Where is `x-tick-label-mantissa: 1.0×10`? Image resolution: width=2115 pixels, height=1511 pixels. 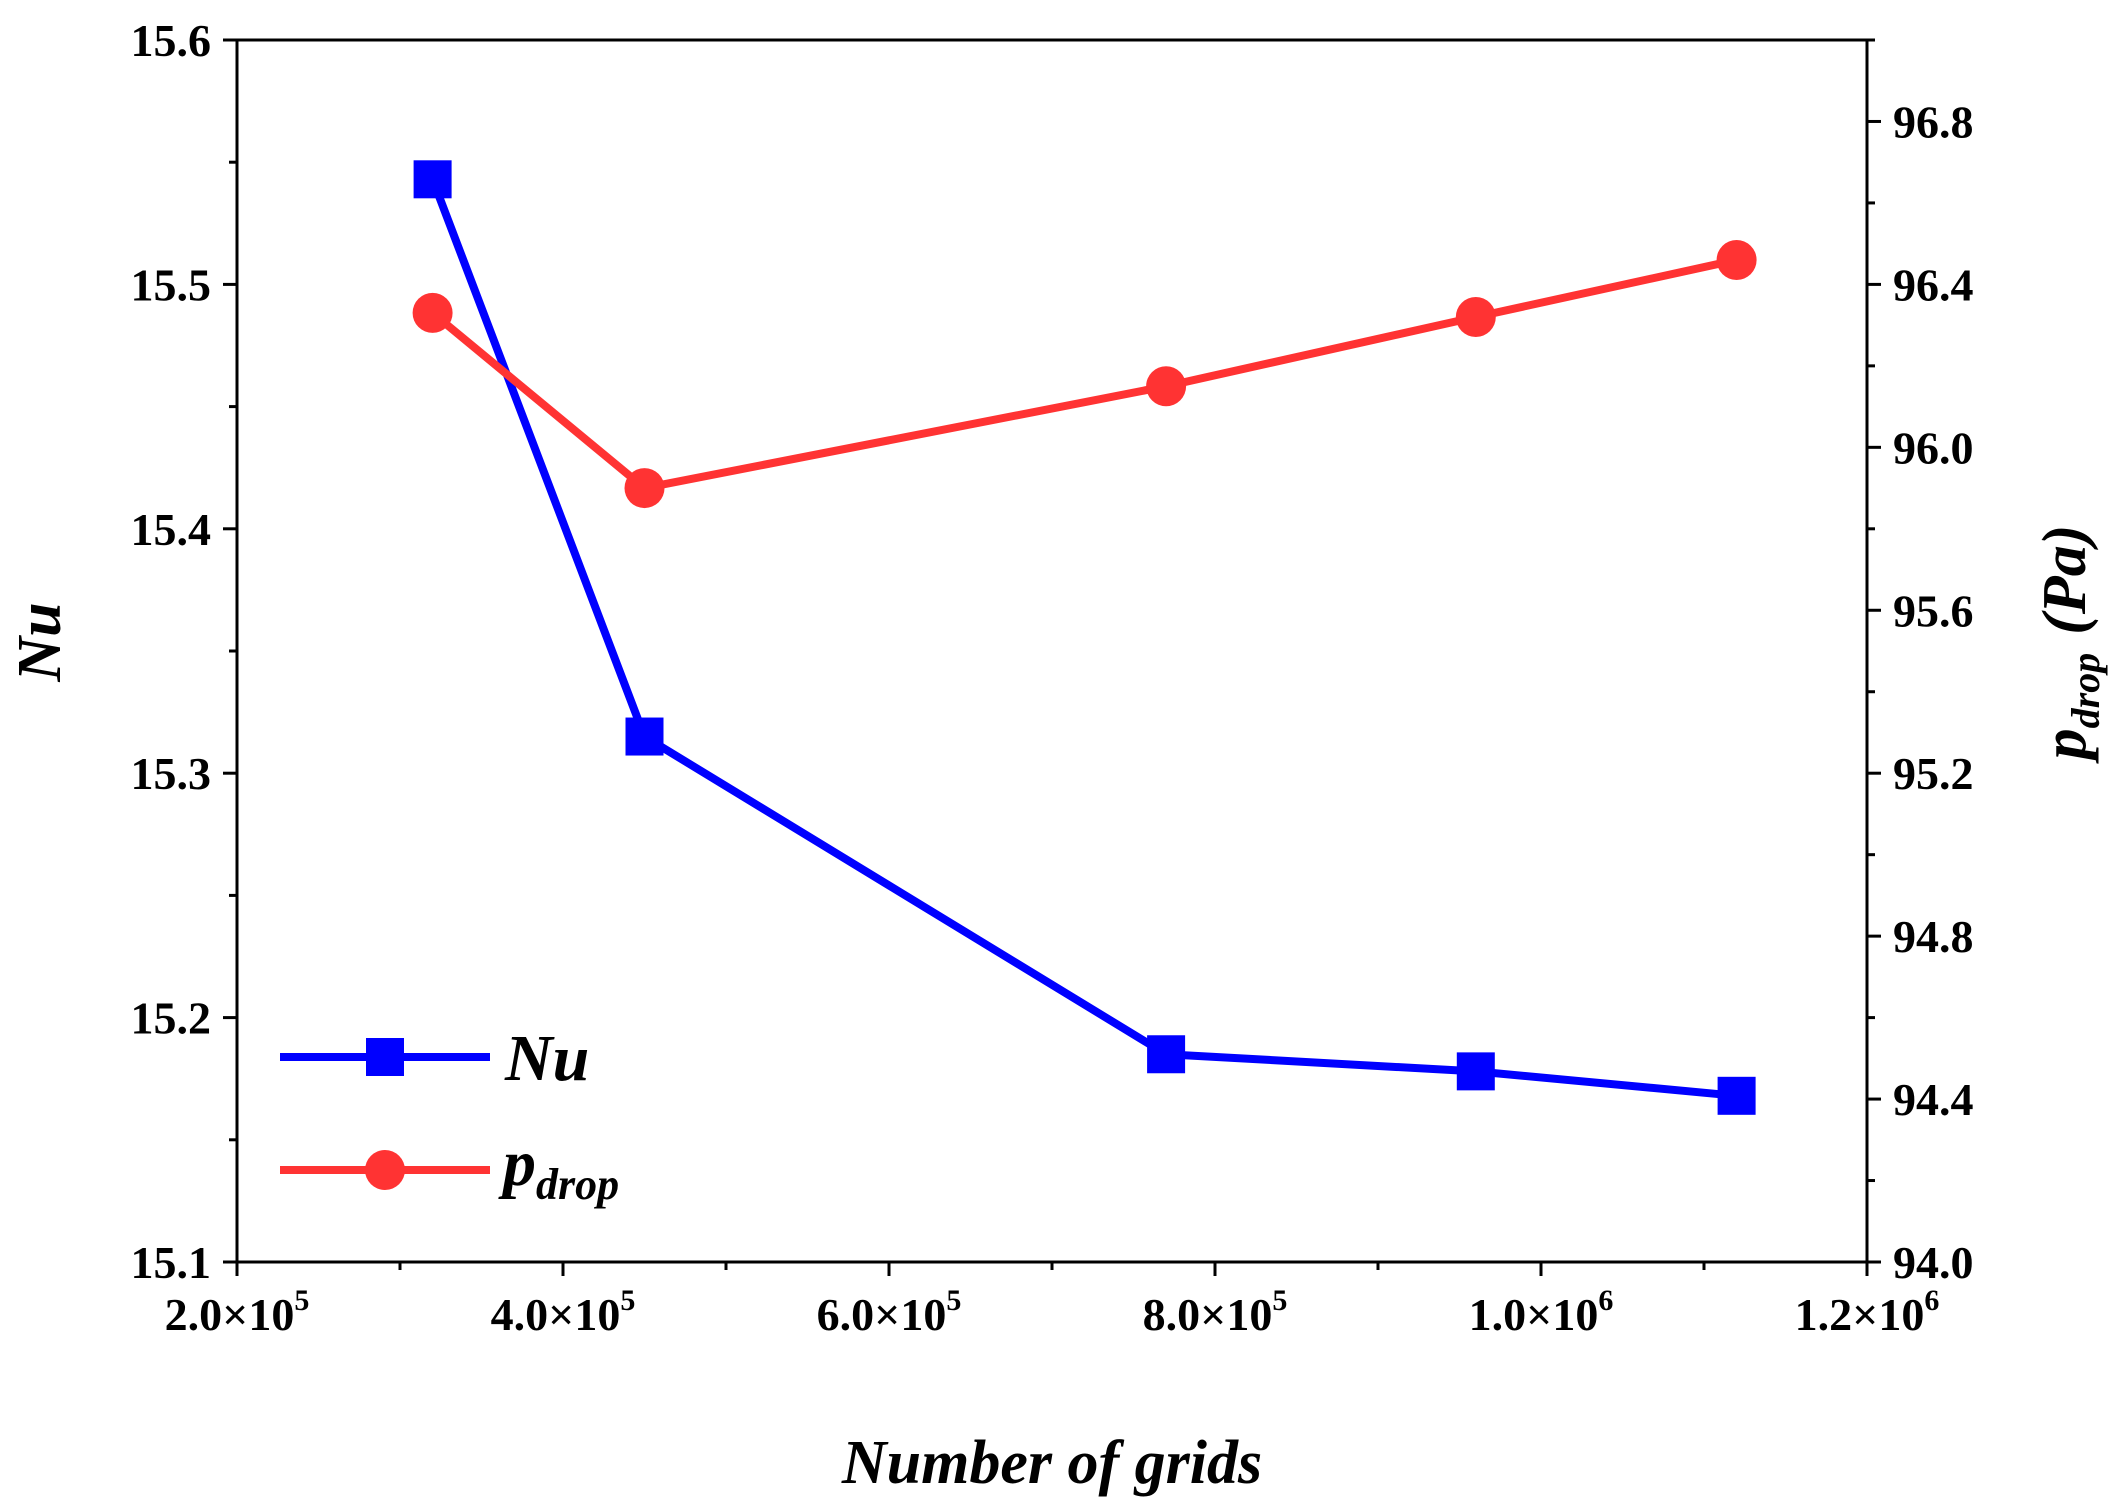 x-tick-label-mantissa: 1.0×10 is located at coordinates (1534, 1314).